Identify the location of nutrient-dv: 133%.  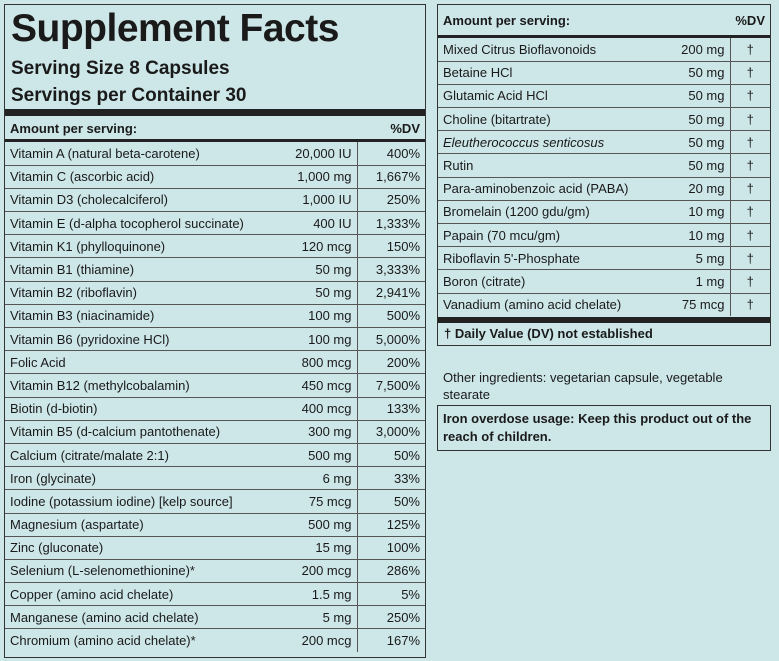
(390, 409).